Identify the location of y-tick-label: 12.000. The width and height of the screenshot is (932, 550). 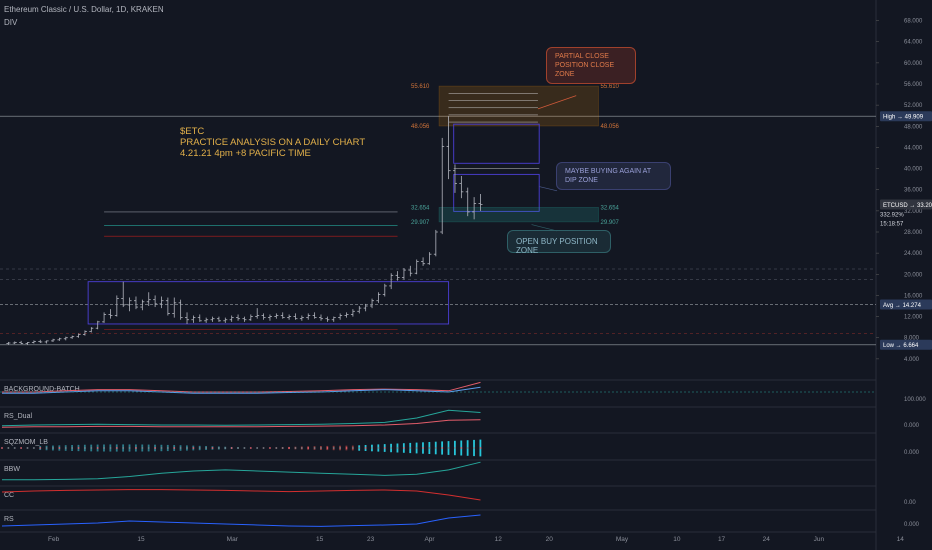
(913, 318).